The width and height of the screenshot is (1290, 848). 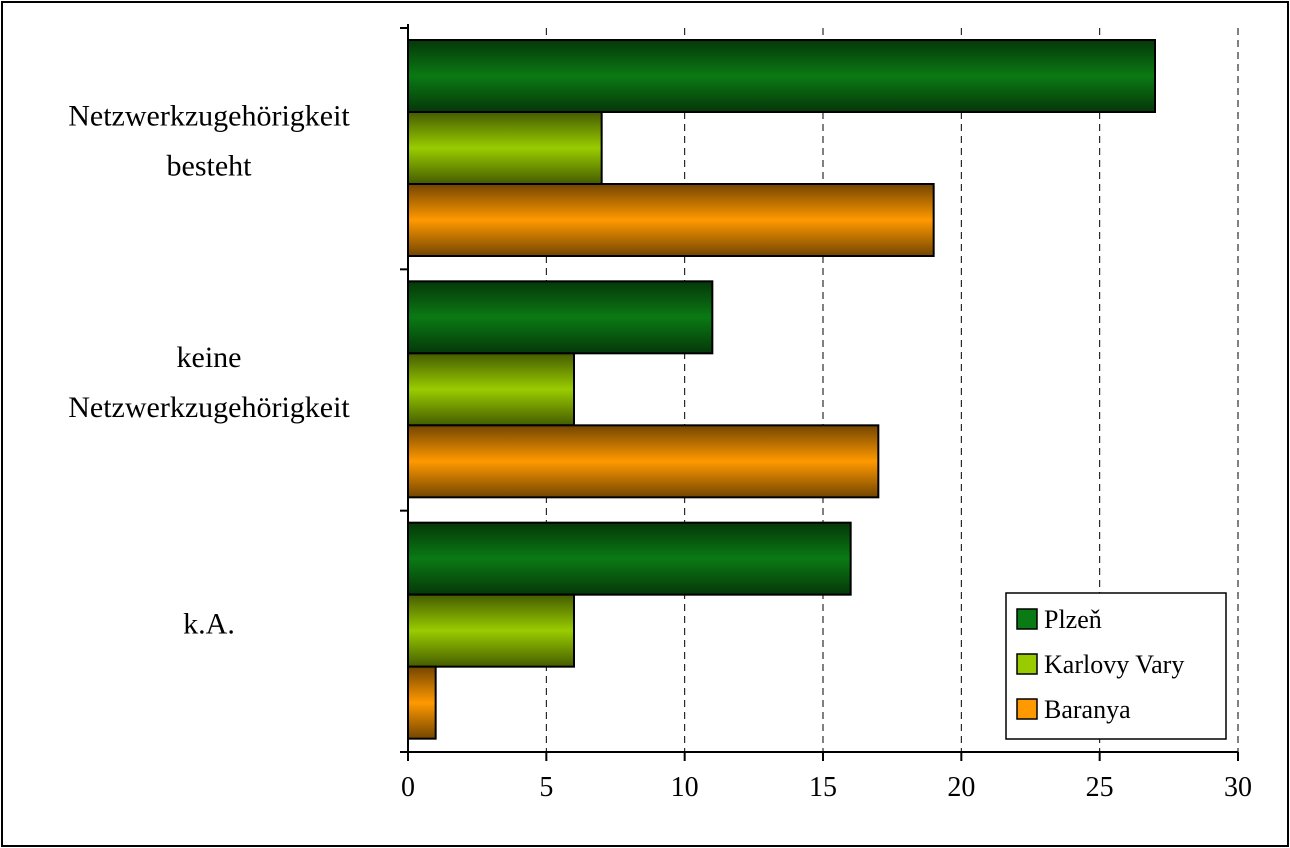 What do you see at coordinates (546, 787) in the screenshot?
I see `x-tick-label-5: 5` at bounding box center [546, 787].